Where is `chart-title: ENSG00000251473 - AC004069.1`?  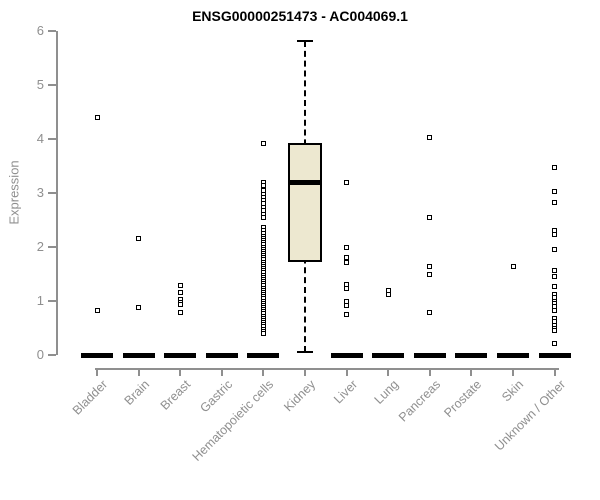
chart-title: ENSG00000251473 - AC004069.1 is located at coordinates (300, 16).